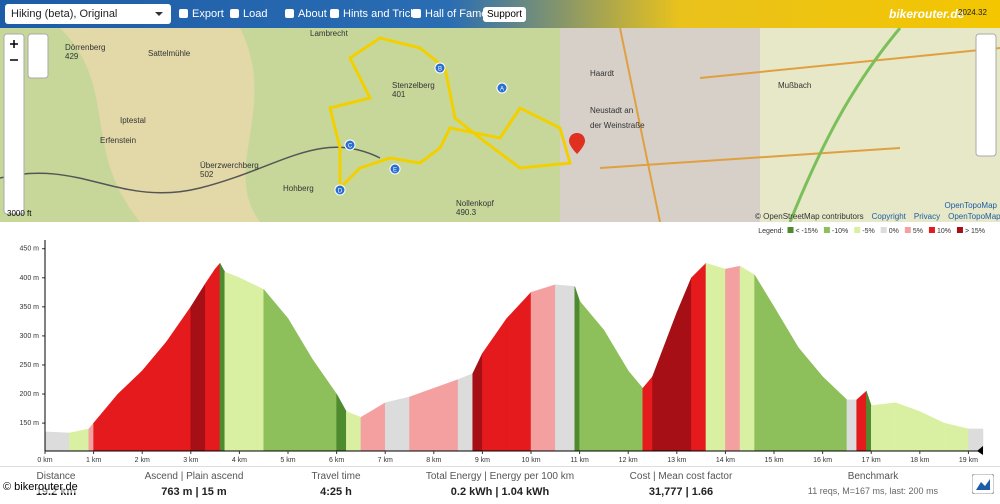  I want to click on stat: Benchmark 11 reqs, M=167 ms, last: 200 ms, so click(873, 483).